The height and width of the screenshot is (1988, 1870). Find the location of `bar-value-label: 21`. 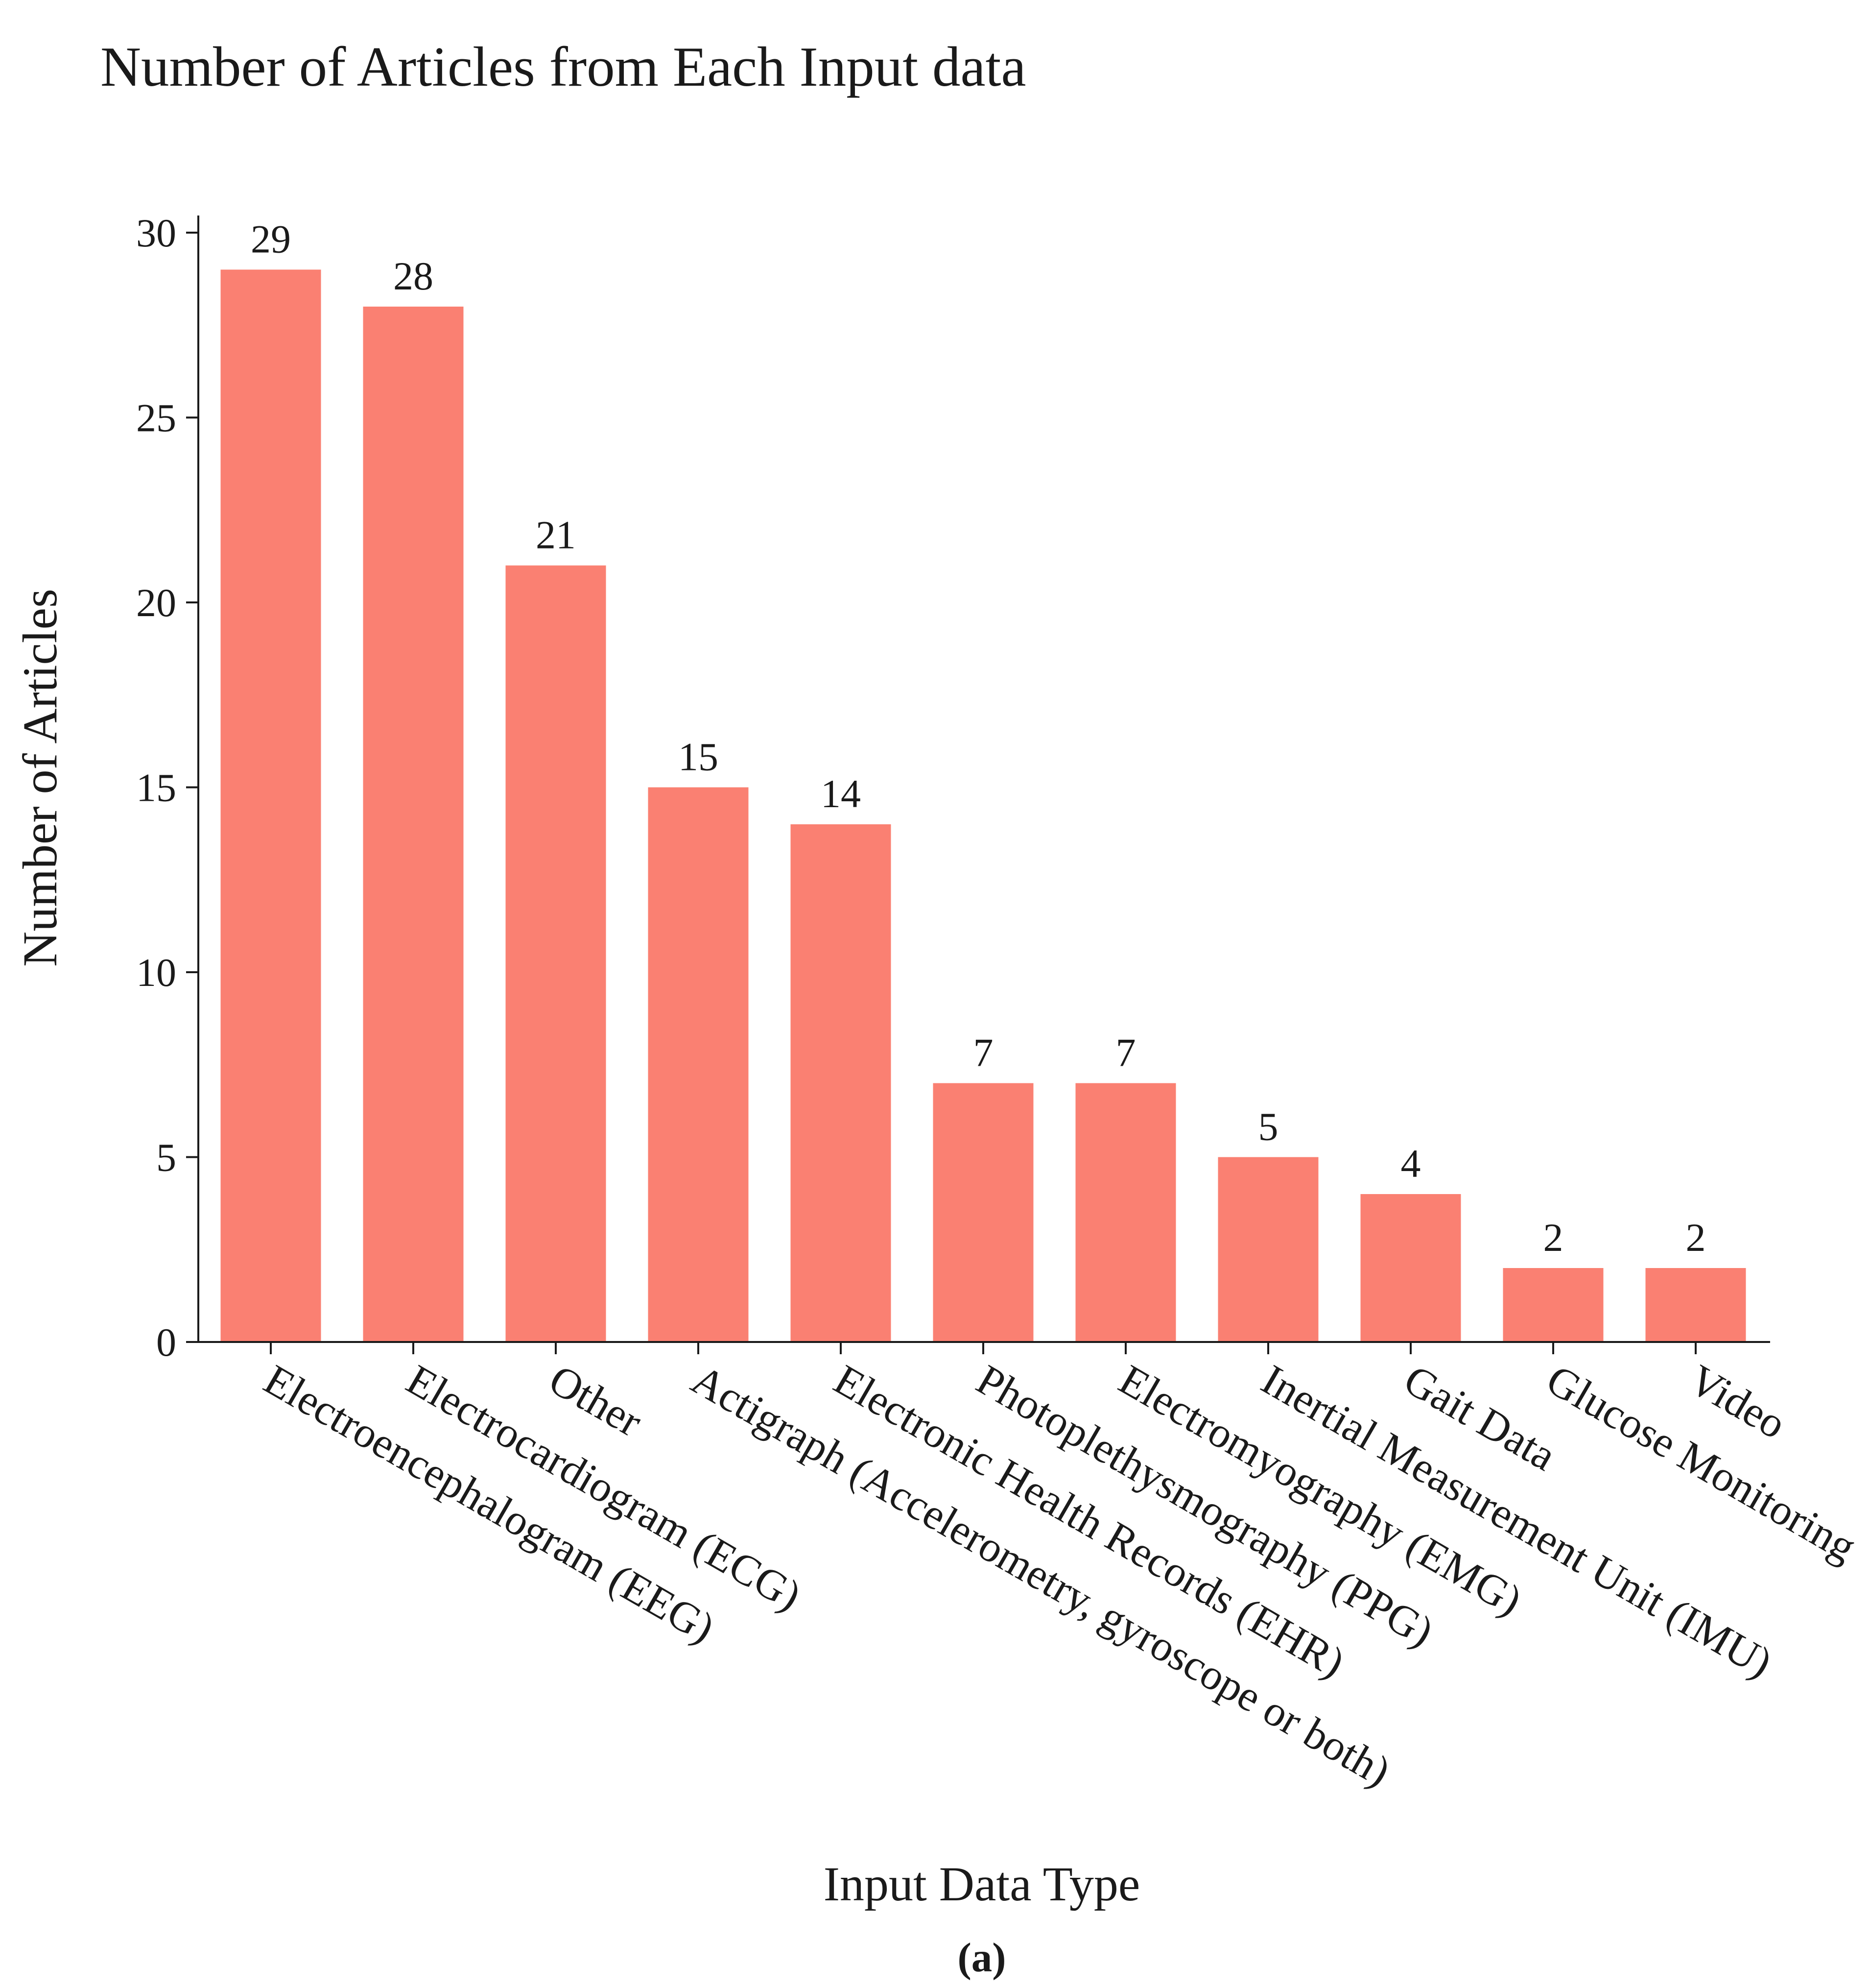

bar-value-label: 21 is located at coordinates (556, 535).